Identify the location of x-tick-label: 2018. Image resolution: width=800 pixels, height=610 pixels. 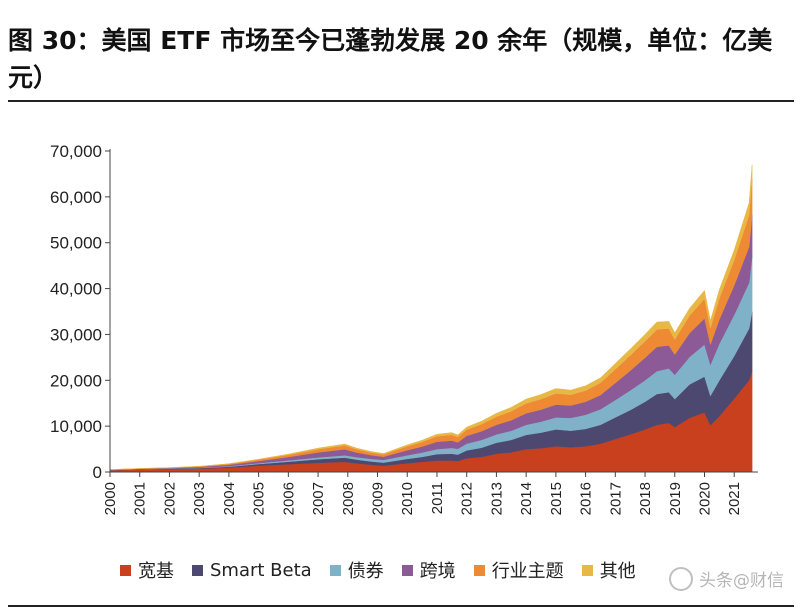
(645, 498).